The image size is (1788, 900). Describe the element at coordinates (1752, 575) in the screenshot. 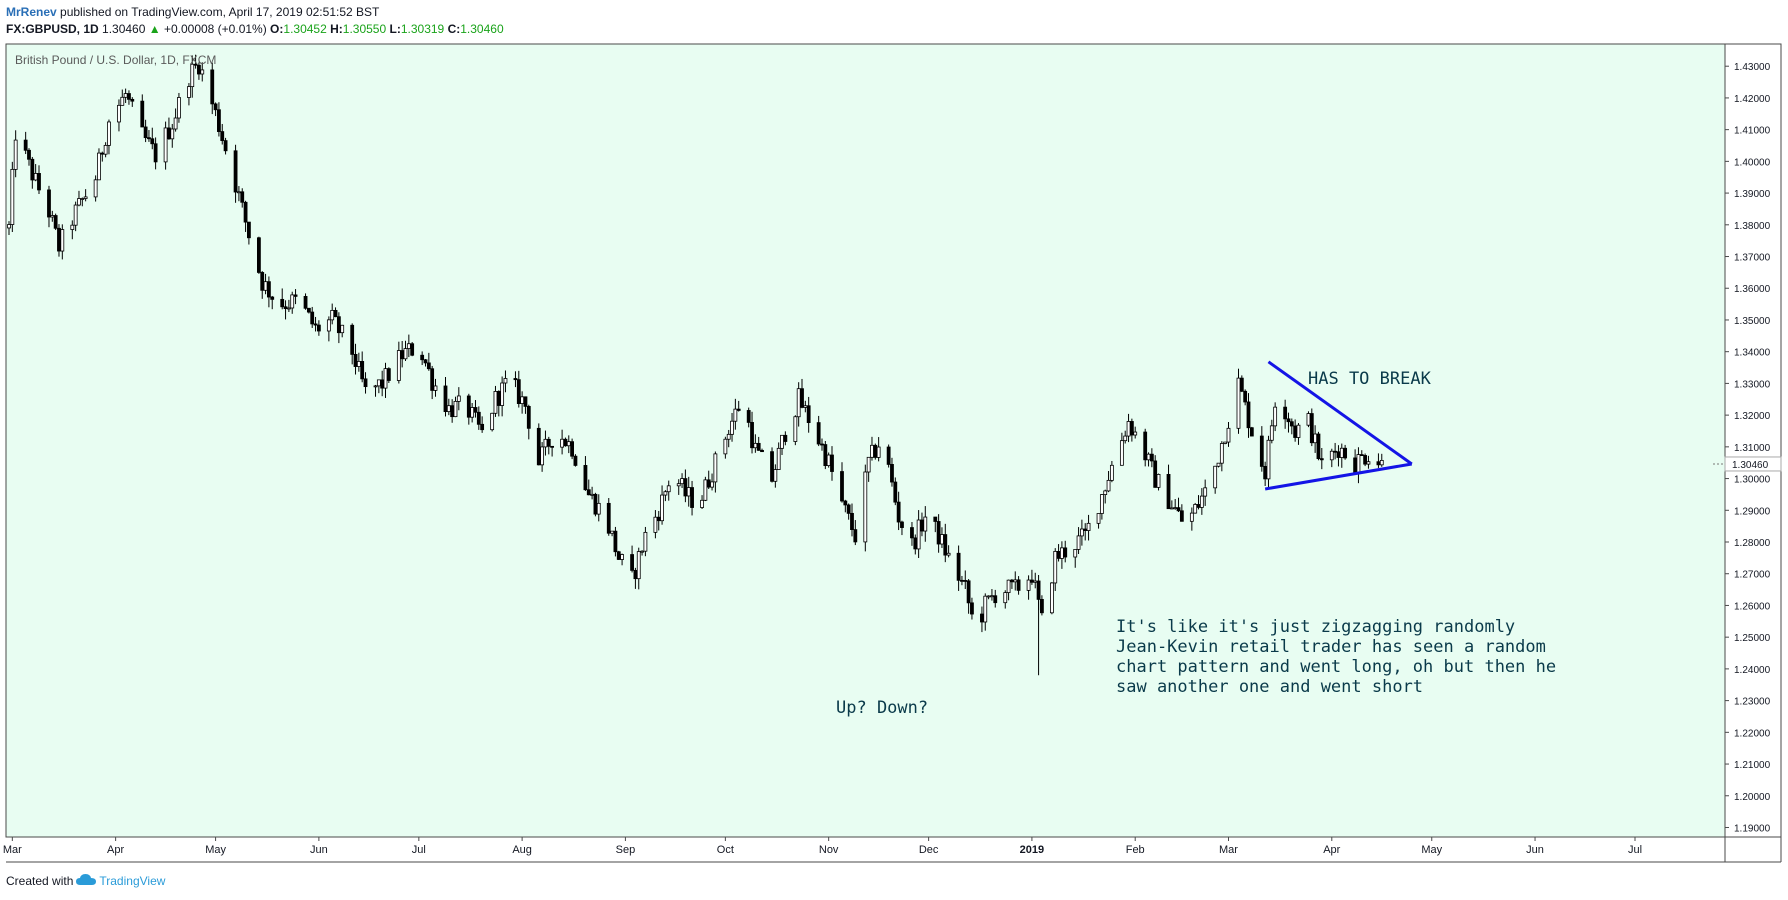

I see `y-tick-label: 1.27000` at that location.